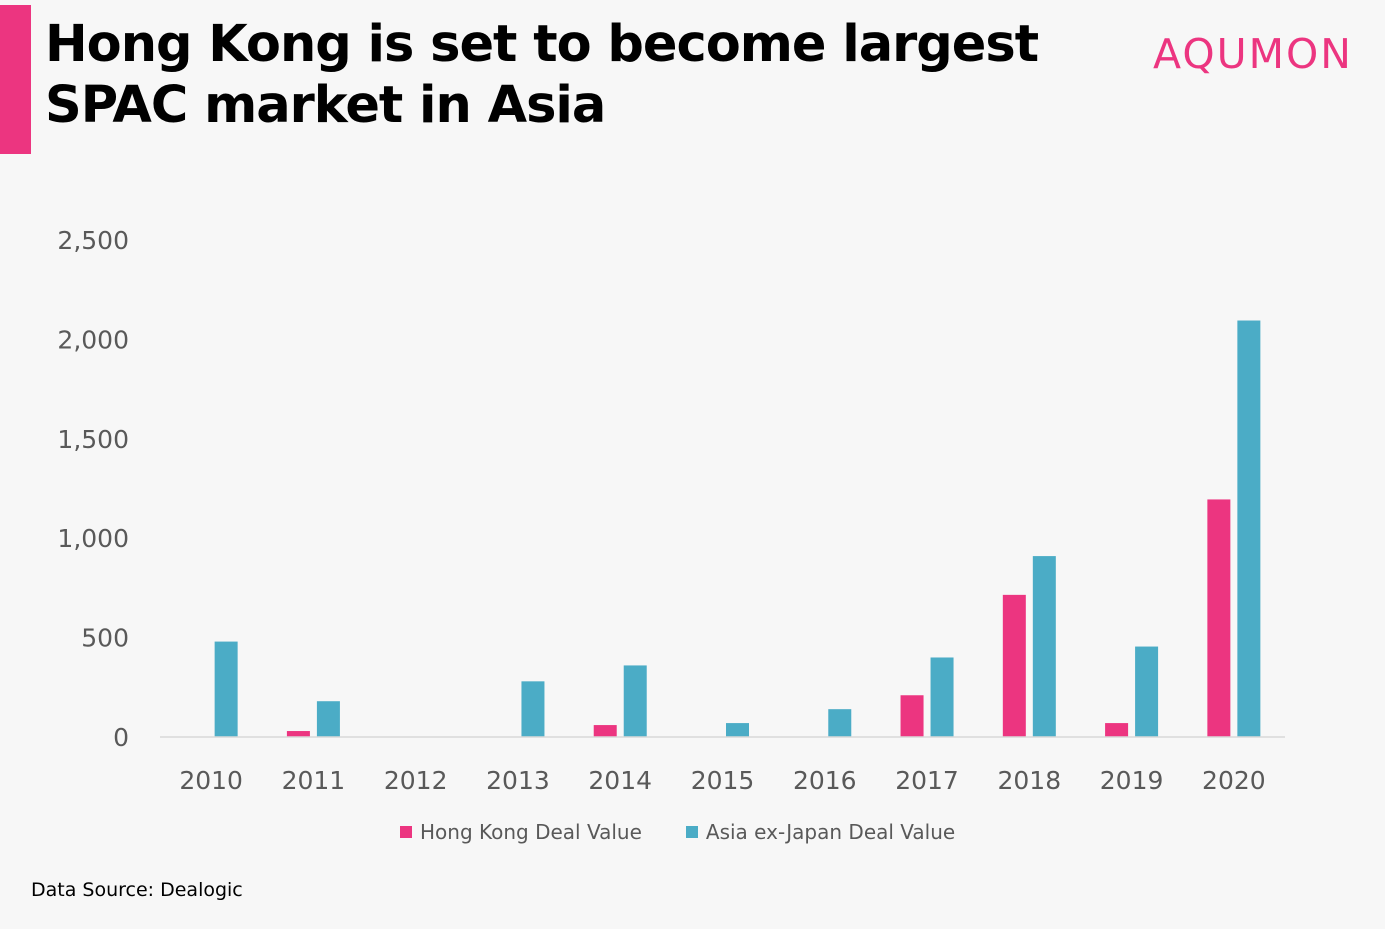  Describe the element at coordinates (93, 339) in the screenshot. I see `y-tick-label: 2,000` at that location.